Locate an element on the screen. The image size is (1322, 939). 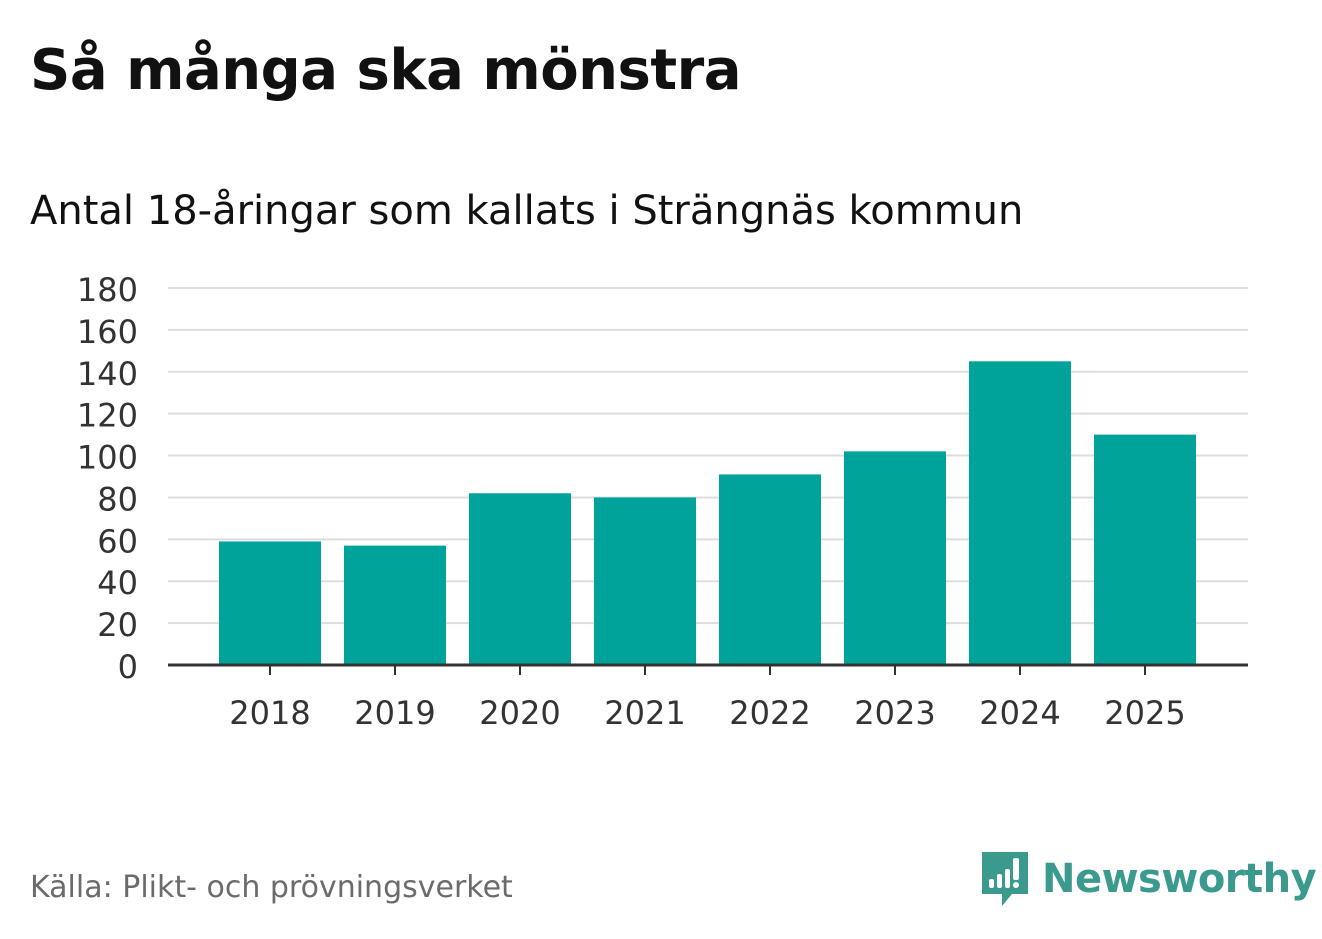
x-tick-label: 2025 is located at coordinates (1144, 713).